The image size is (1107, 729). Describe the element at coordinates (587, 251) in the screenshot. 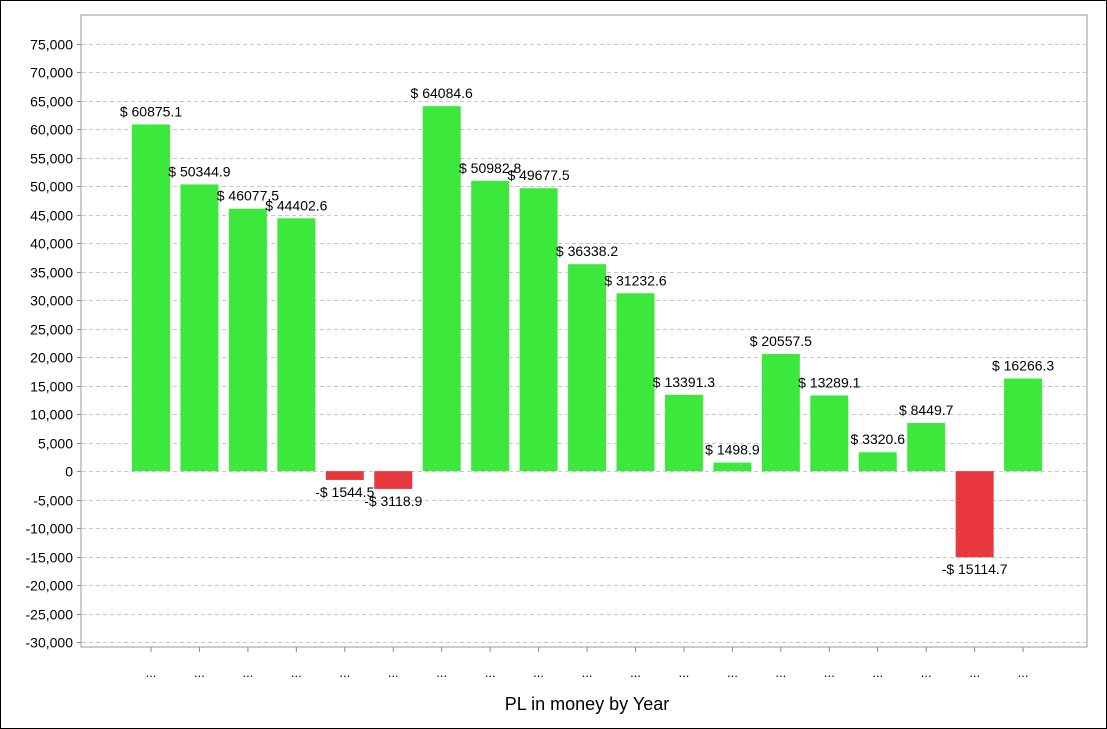

I see `bar-value-label: $ 36338.2` at that location.